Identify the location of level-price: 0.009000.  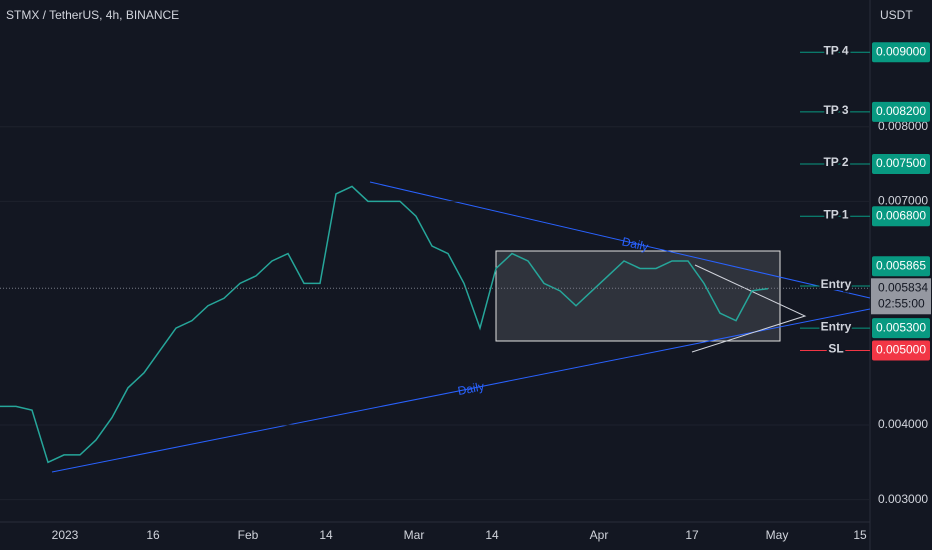
(901, 51).